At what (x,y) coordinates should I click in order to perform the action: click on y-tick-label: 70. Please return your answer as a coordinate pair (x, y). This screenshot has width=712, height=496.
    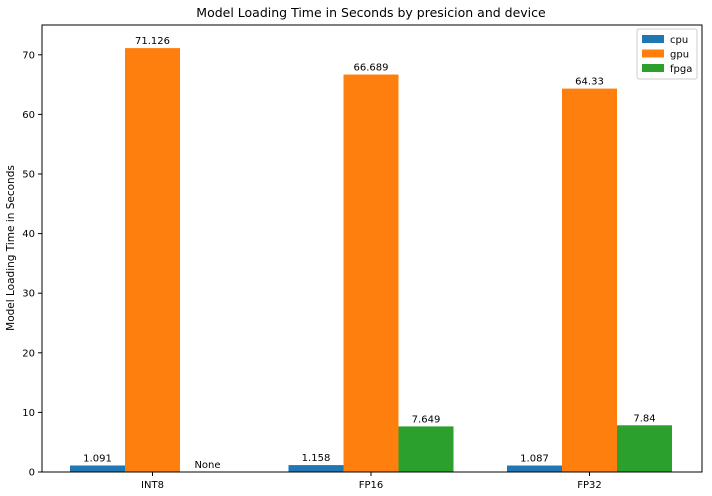
    Looking at the image, I should click on (28, 55).